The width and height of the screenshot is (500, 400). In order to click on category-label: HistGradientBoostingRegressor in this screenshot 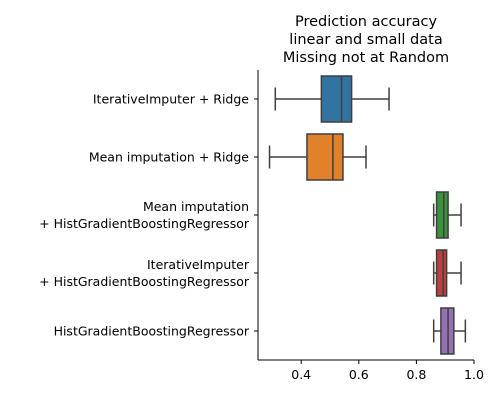, I will do `click(152, 331)`.